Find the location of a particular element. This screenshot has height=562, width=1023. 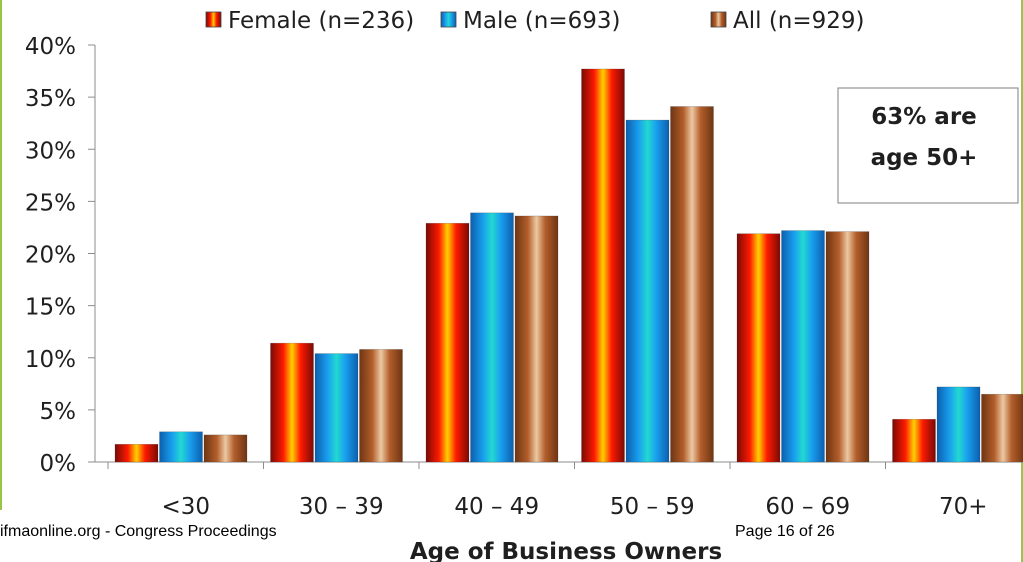

annotation-frame is located at coordinates (928, 145).